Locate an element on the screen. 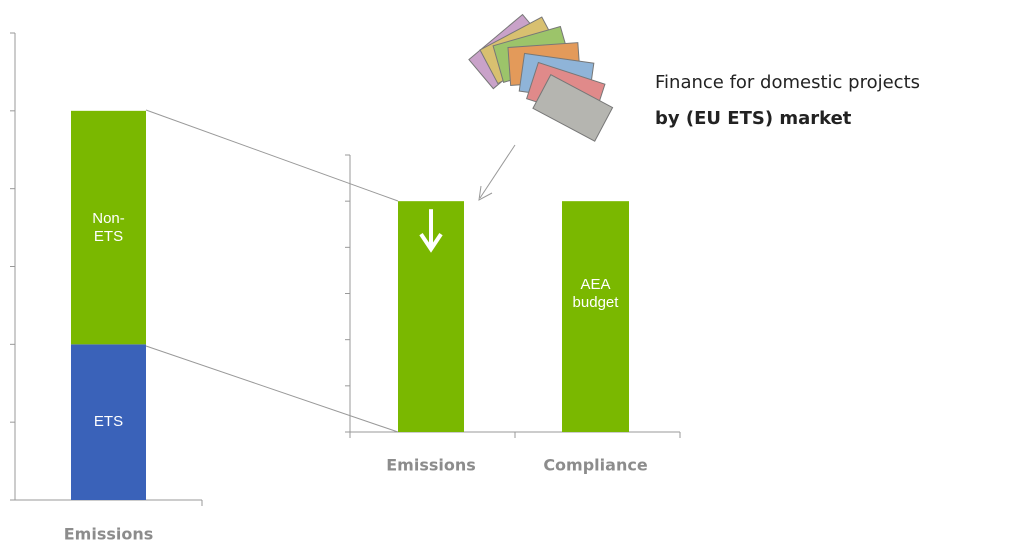 Image resolution: width=1015 pixels, height=549 pixels. down-arrow-head is located at coordinates (431, 243).